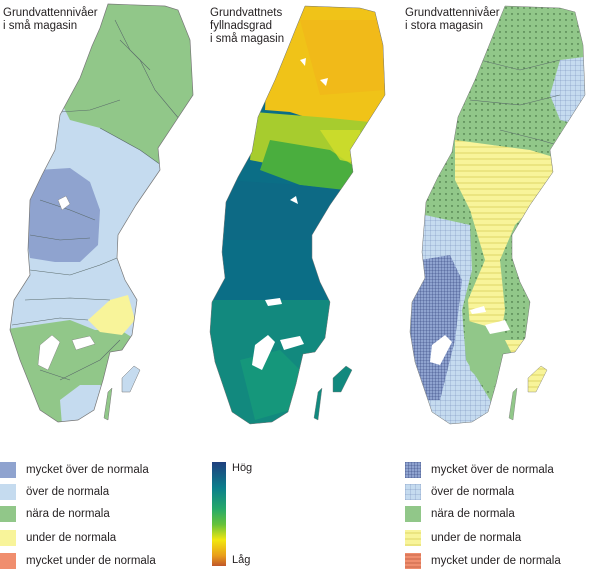 The height and width of the screenshot is (572, 600). Describe the element at coordinates (219, 514) in the screenshot. I see `gradient-bar` at that location.